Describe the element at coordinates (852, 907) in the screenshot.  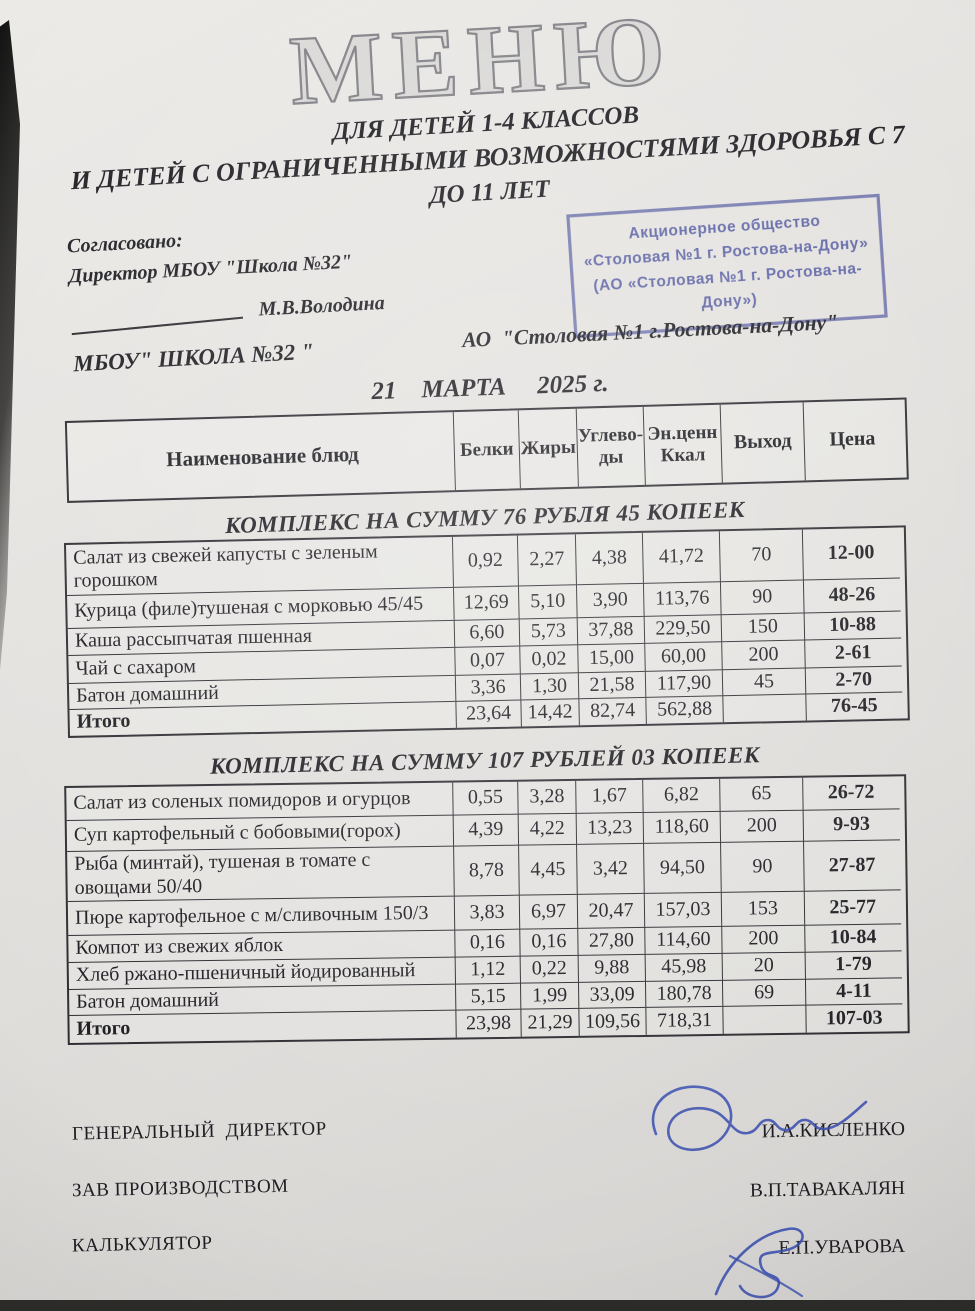
I see `price-value: 25-77` at that location.